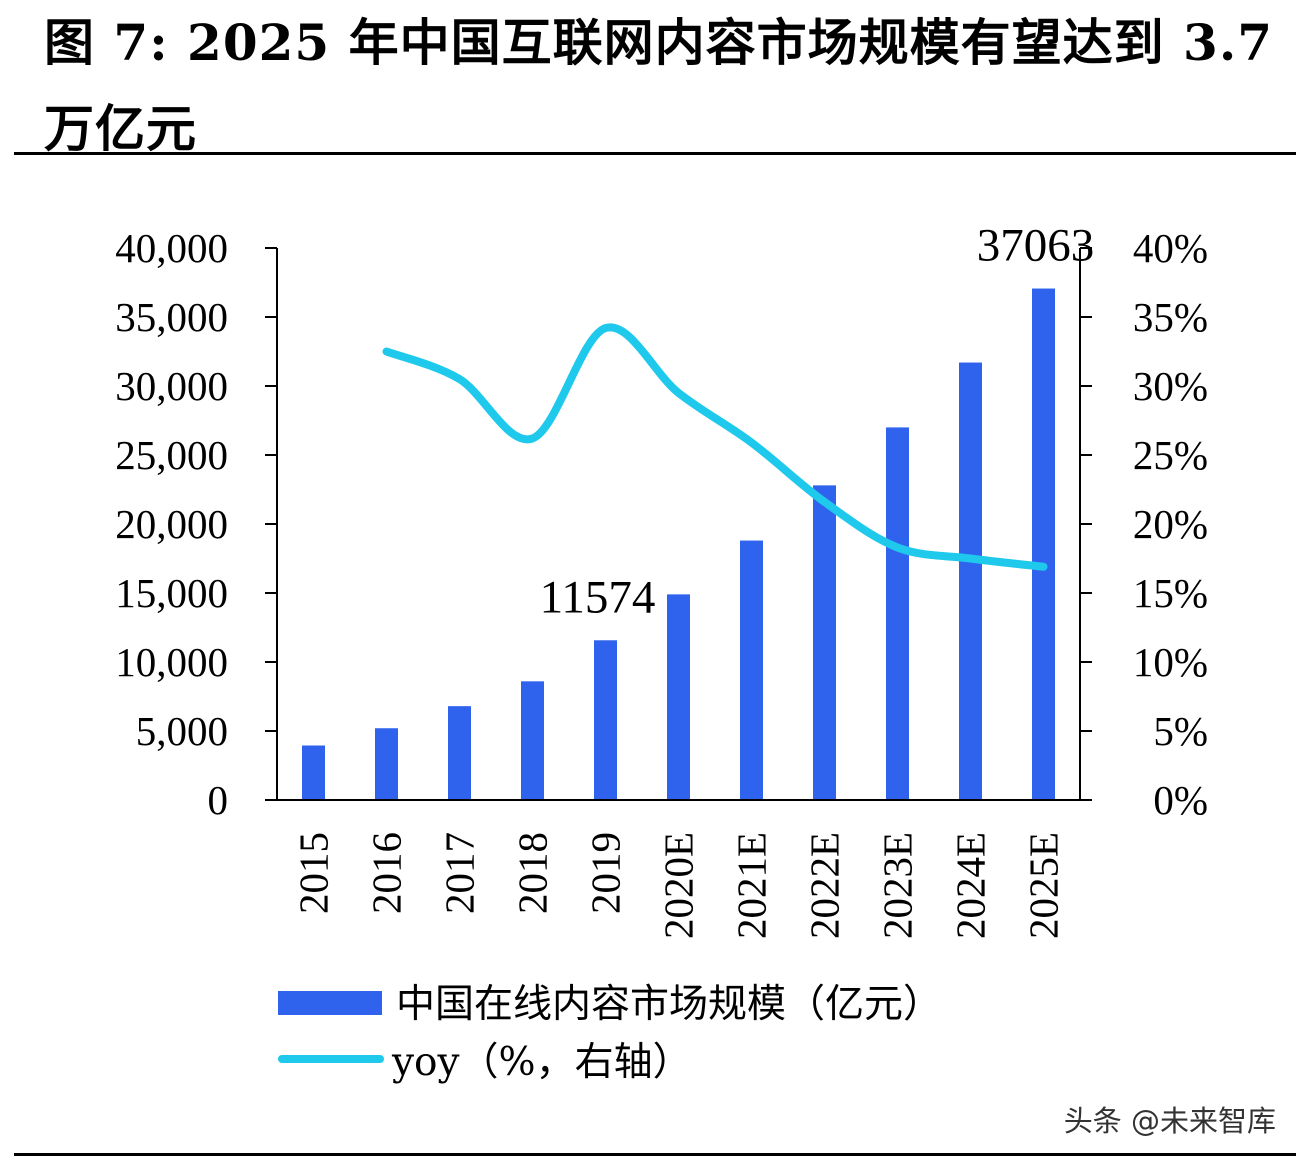 This screenshot has height=1166, width=1304. Describe the element at coordinates (171, 386) in the screenshot. I see `left-tick-label: 30,000` at that location.